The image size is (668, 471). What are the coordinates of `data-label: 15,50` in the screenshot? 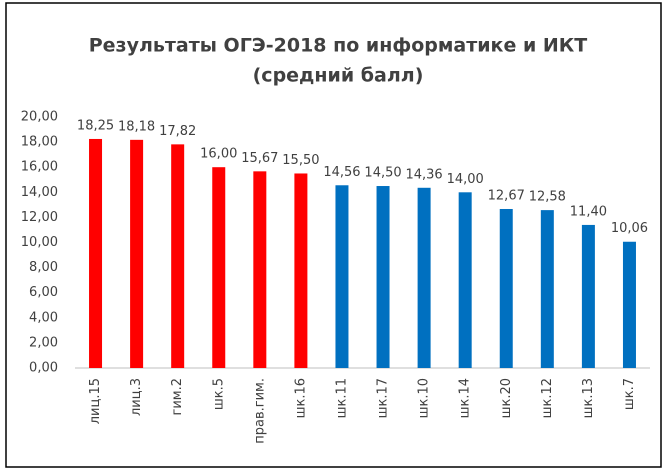 It's located at (300, 160).